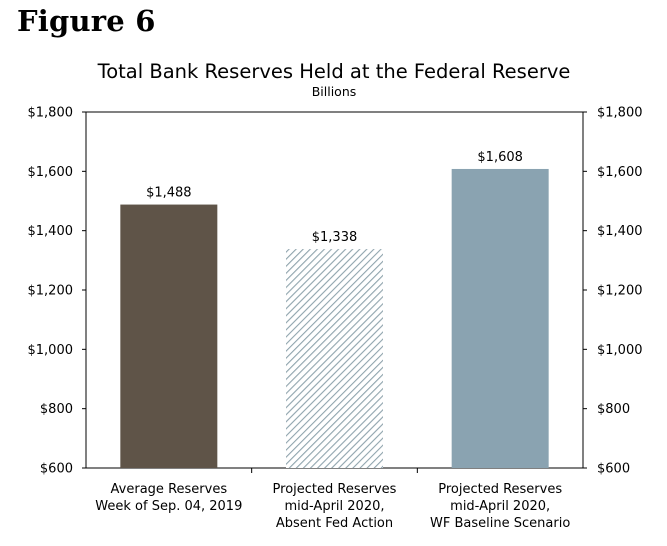 The width and height of the screenshot is (667, 546). Describe the element at coordinates (169, 193) in the screenshot. I see `bar-value-label: $1,488` at that location.